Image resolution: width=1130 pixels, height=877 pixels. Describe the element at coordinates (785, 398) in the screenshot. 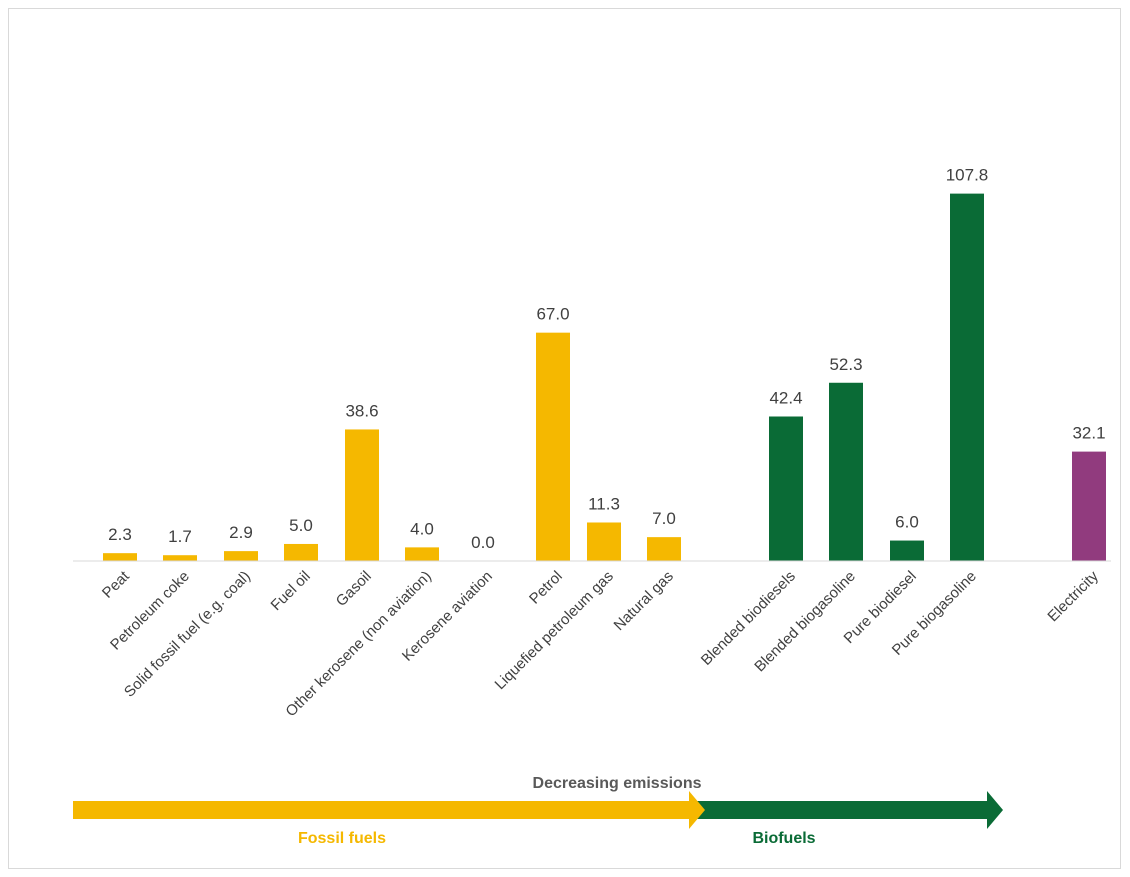

I see `value-label-10: 42.4` at that location.